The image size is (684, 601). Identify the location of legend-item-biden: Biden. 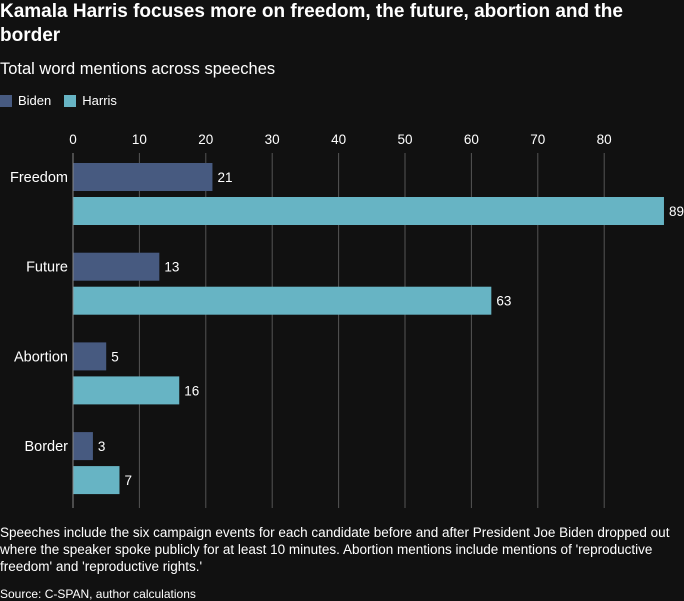
(25, 100).